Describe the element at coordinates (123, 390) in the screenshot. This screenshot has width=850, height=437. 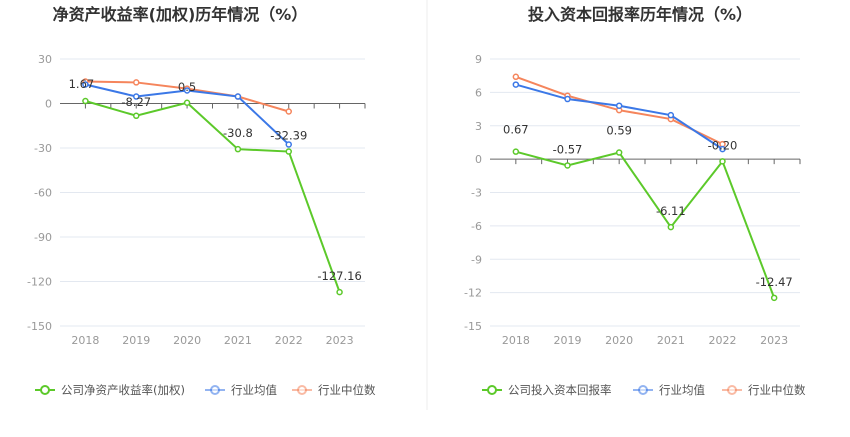
I see `legend-label-company: 公司净资产收益率(加权)` at that location.